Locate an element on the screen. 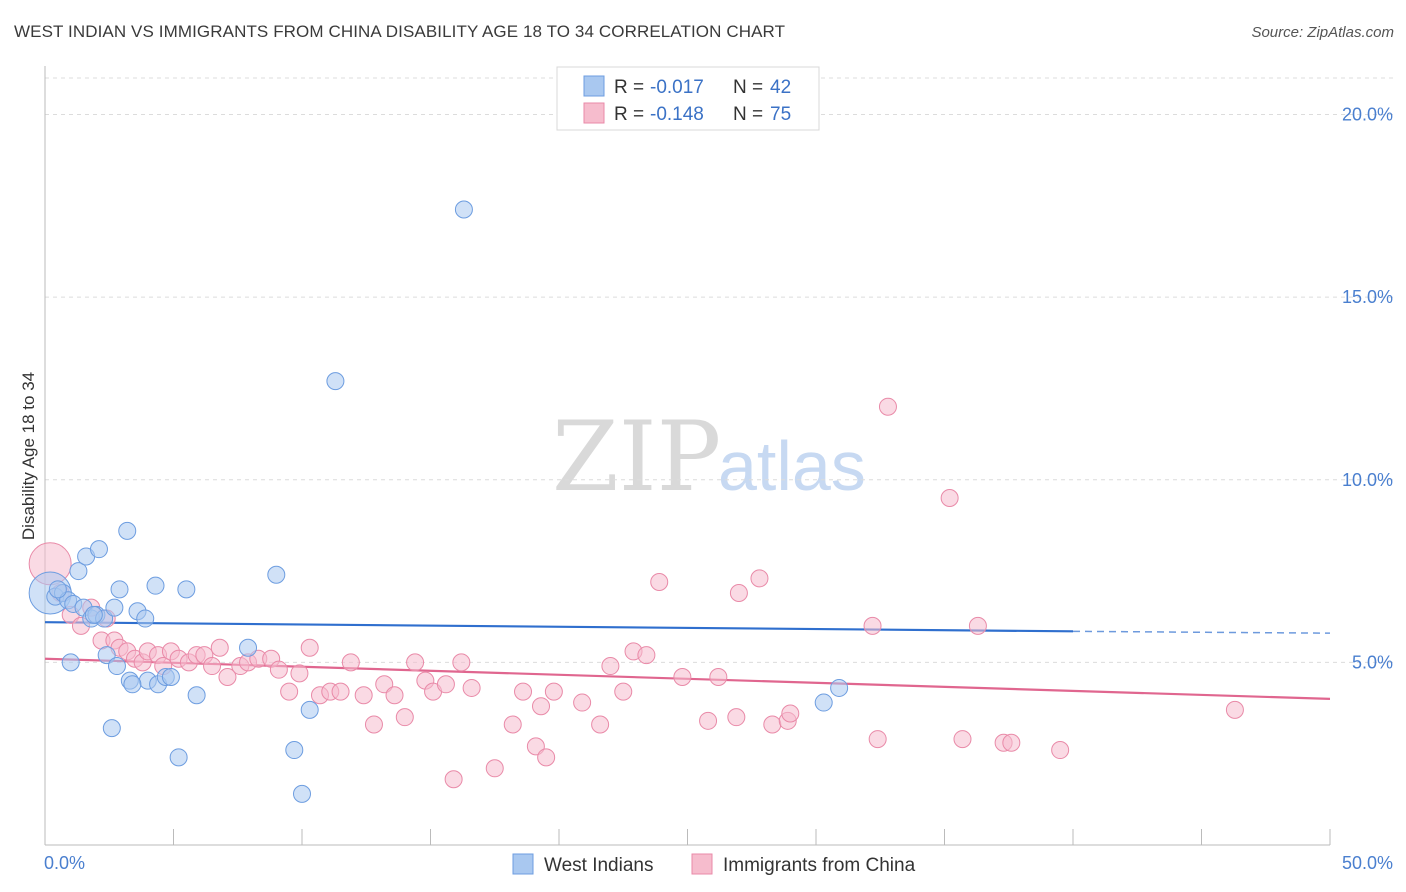 The width and height of the screenshot is (1406, 892). x-tick-label-left: 0.0% is located at coordinates (64, 863).